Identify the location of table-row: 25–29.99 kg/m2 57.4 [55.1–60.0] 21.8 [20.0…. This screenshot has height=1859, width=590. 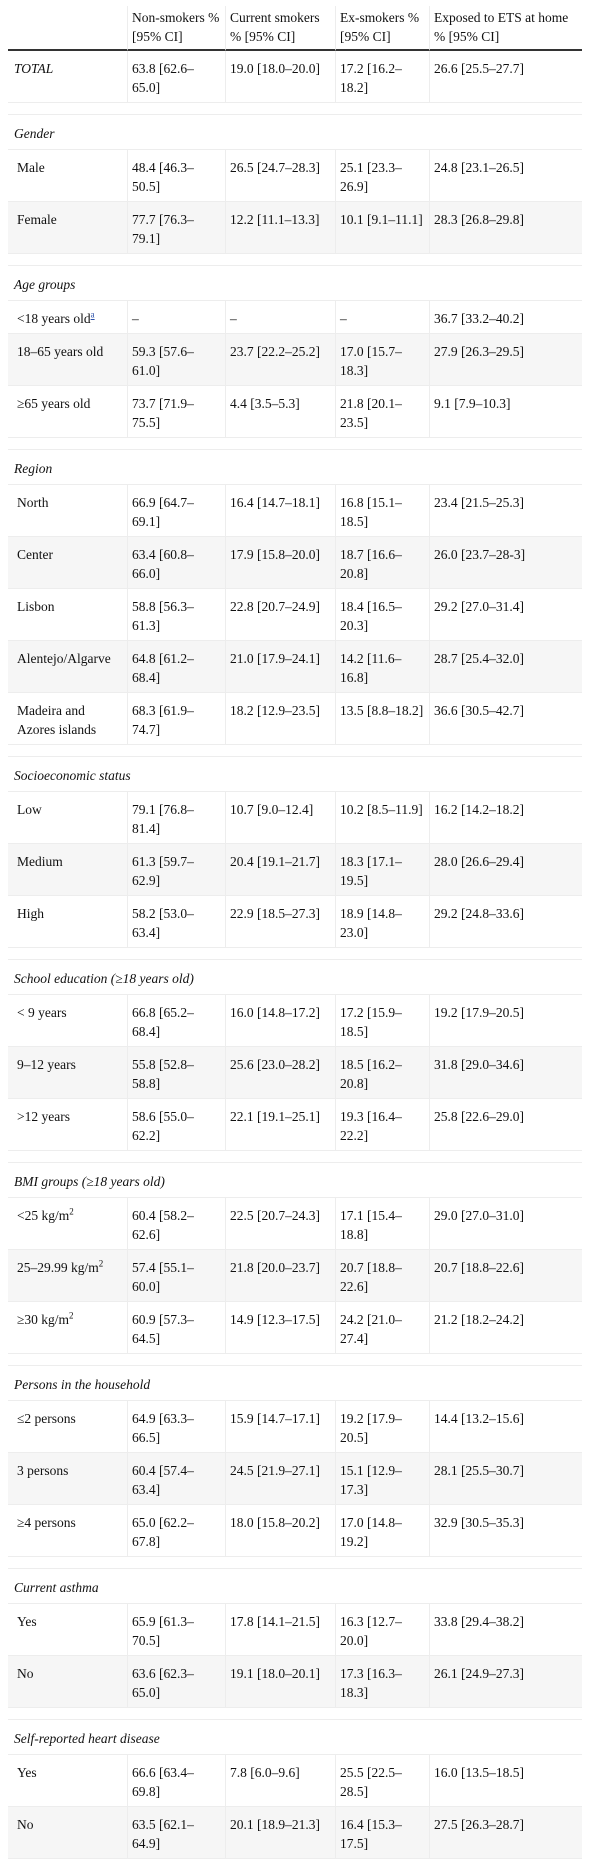
(295, 1276).